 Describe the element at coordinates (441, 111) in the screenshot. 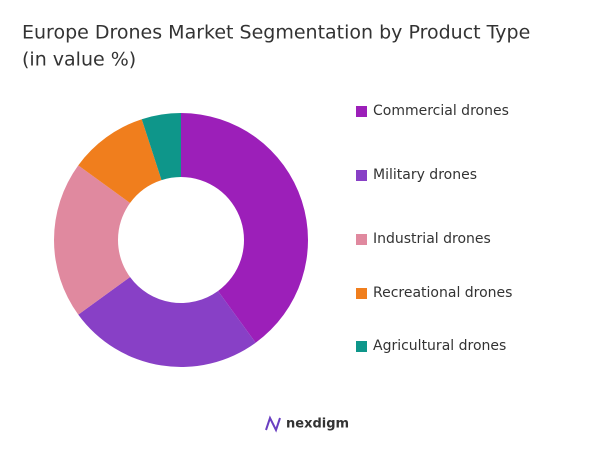

I see `legend-label: Commercial drones` at that location.